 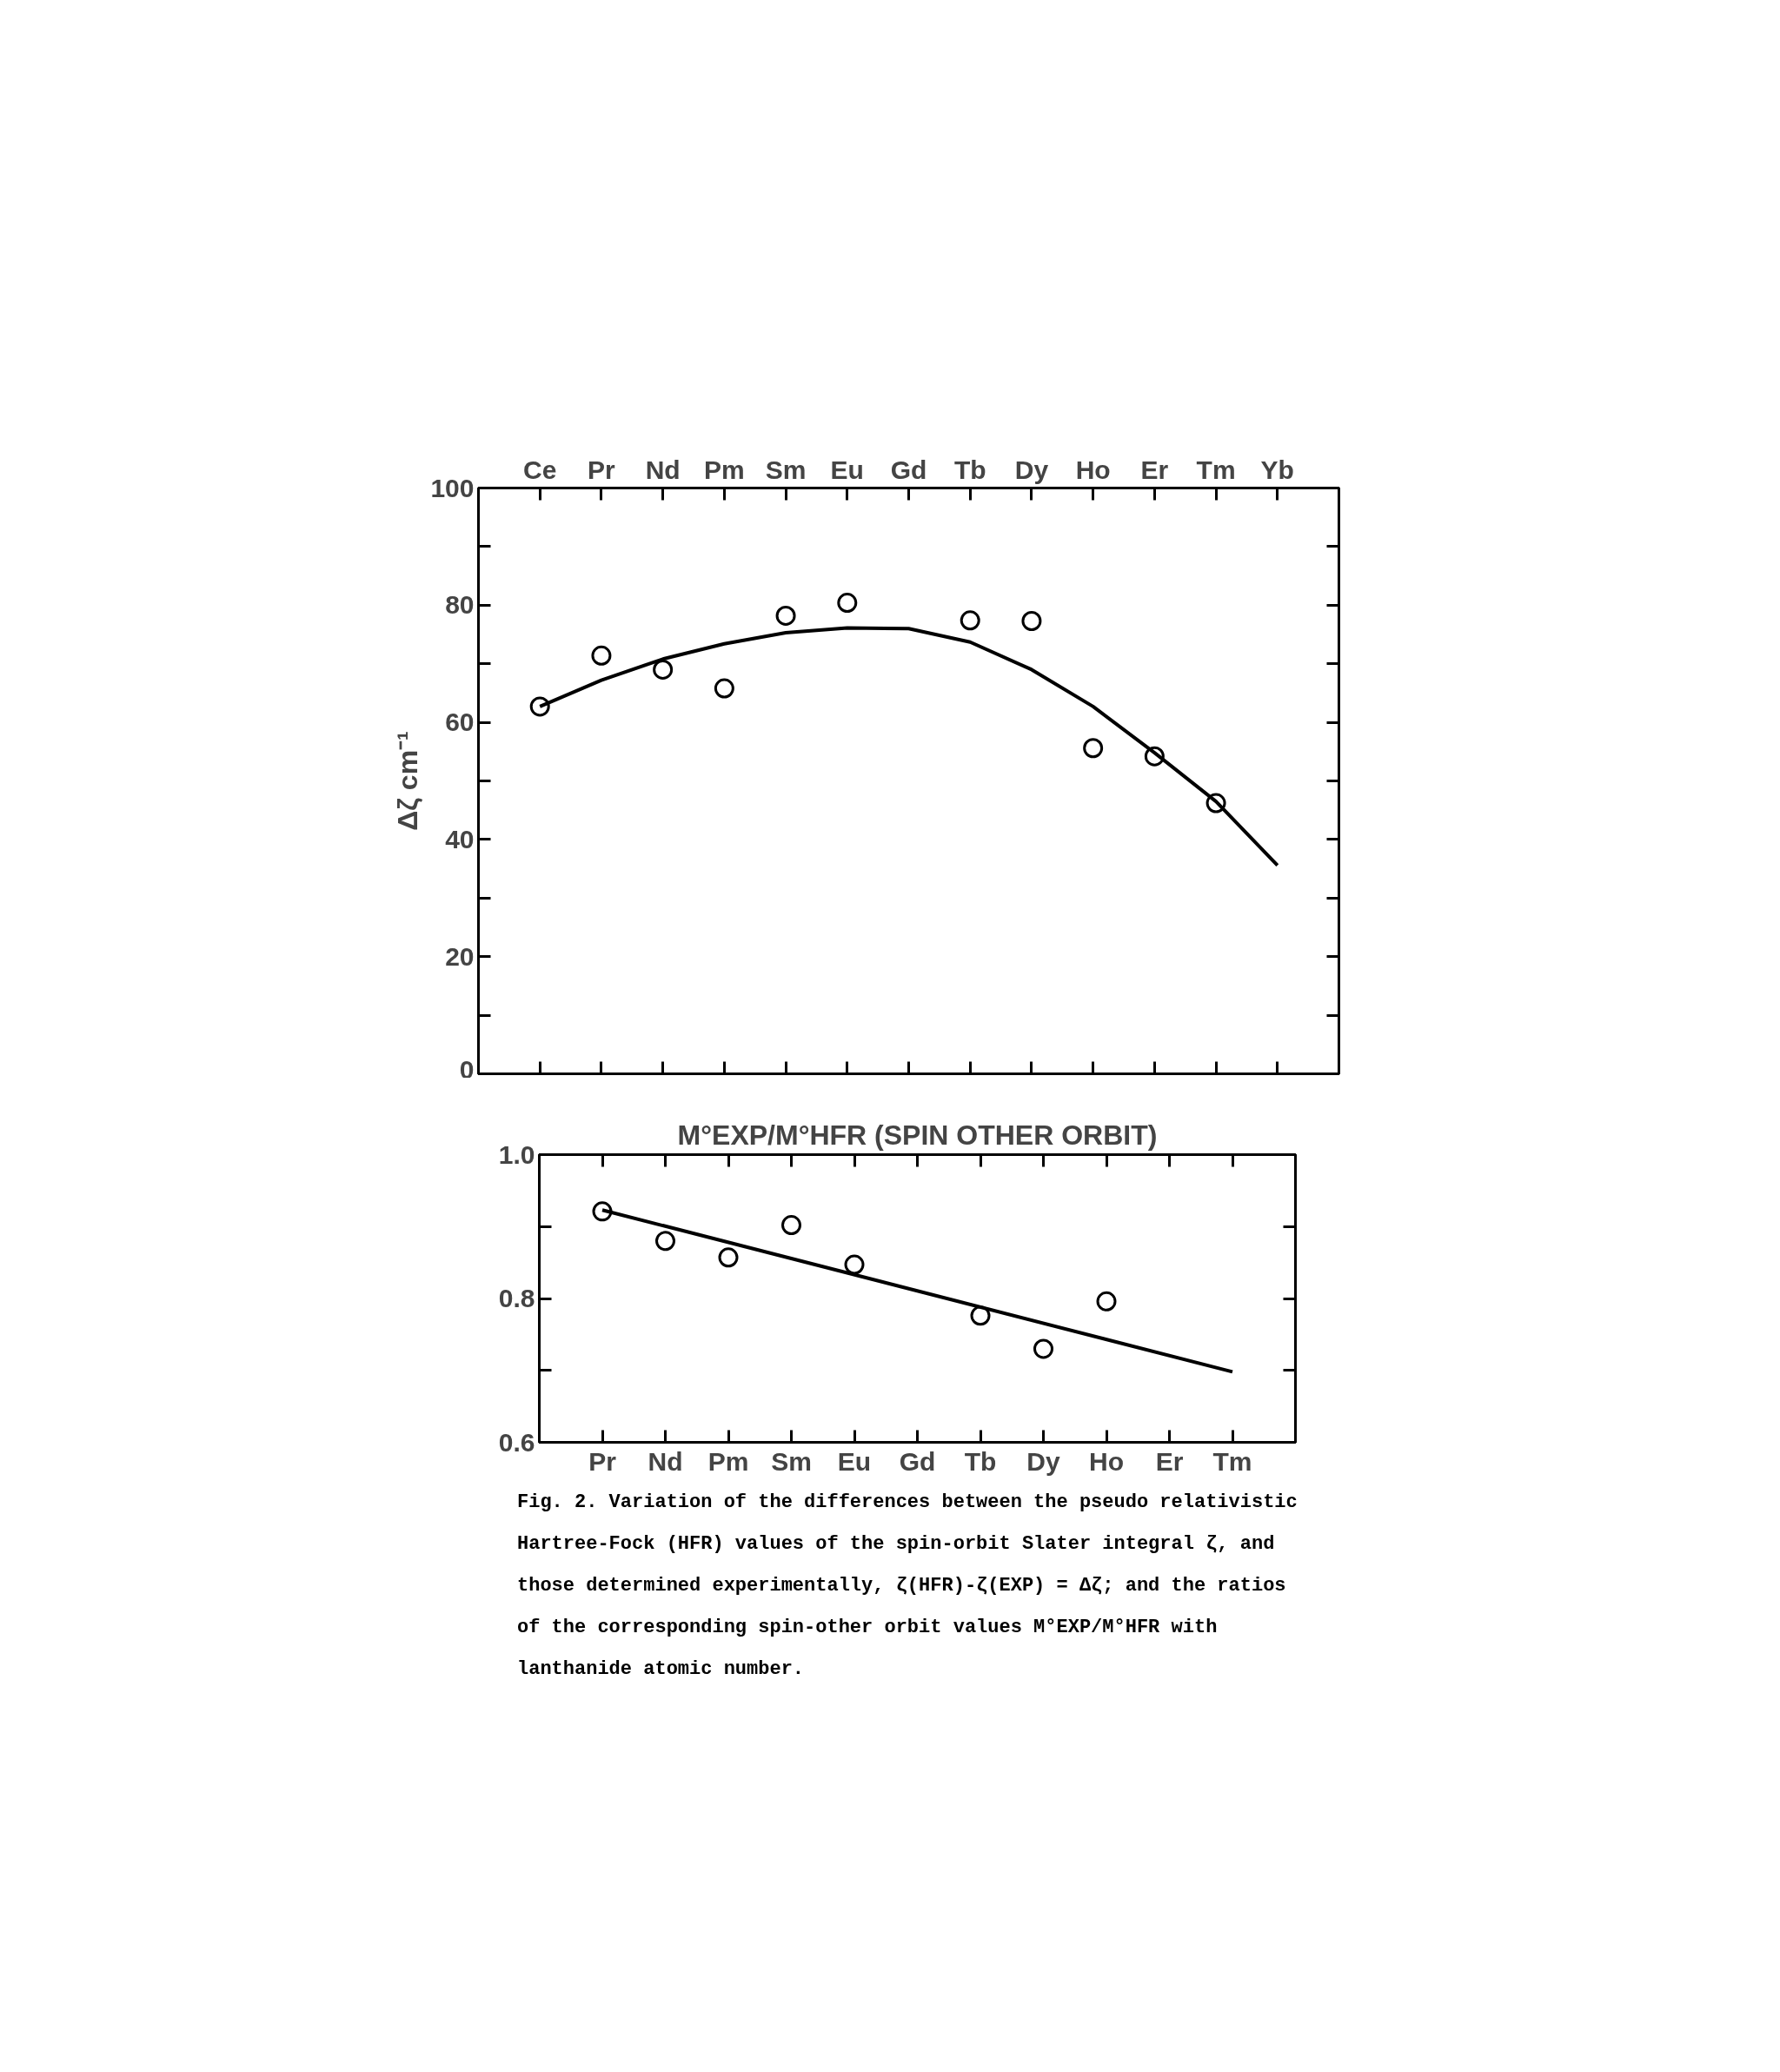 I want to click on x-tick-label: Ce, so click(x=540, y=469).